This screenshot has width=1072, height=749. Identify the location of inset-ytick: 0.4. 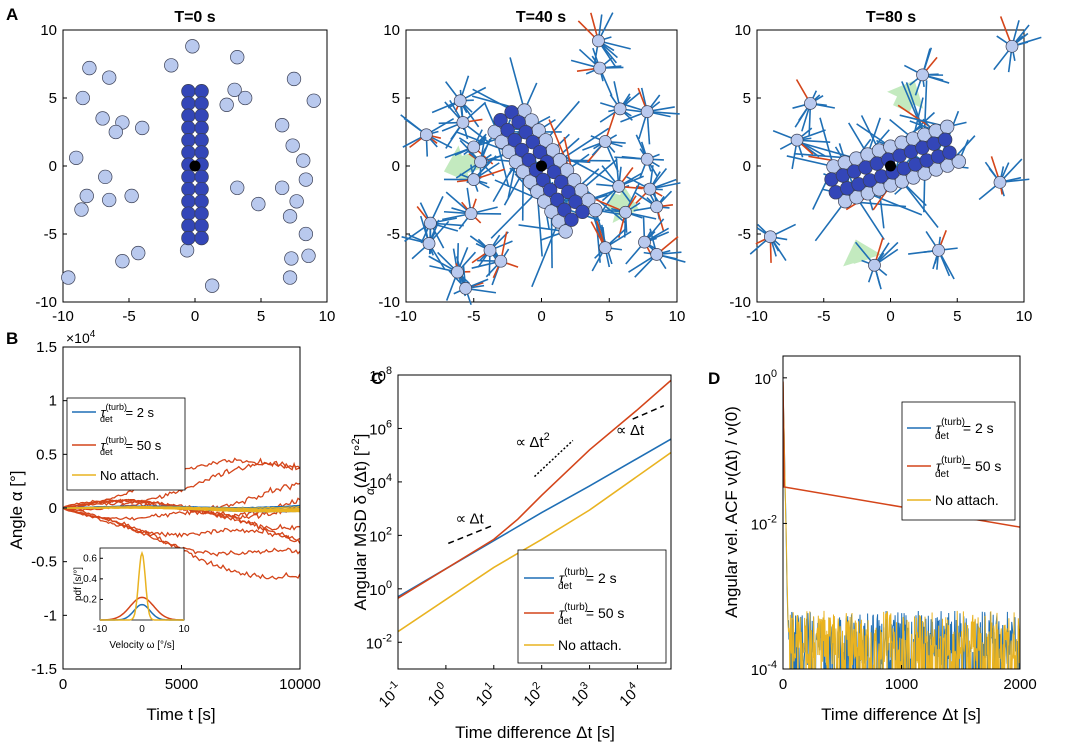
(90, 579).